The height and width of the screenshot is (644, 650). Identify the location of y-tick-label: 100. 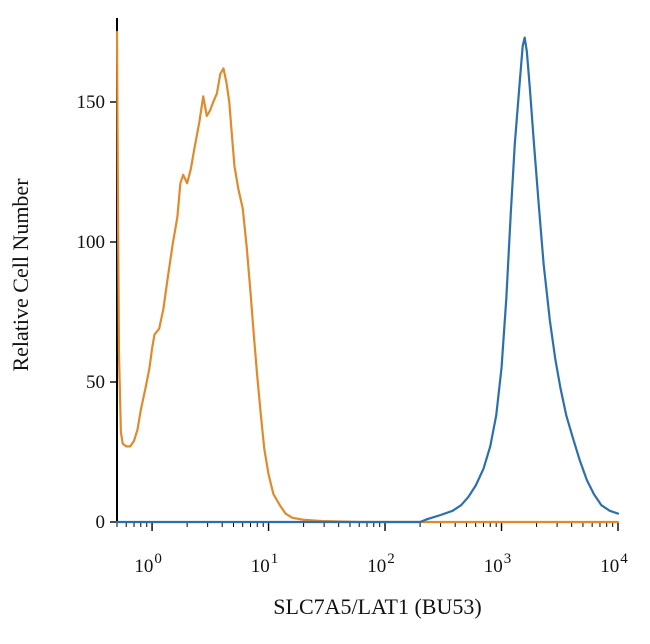
(91, 242).